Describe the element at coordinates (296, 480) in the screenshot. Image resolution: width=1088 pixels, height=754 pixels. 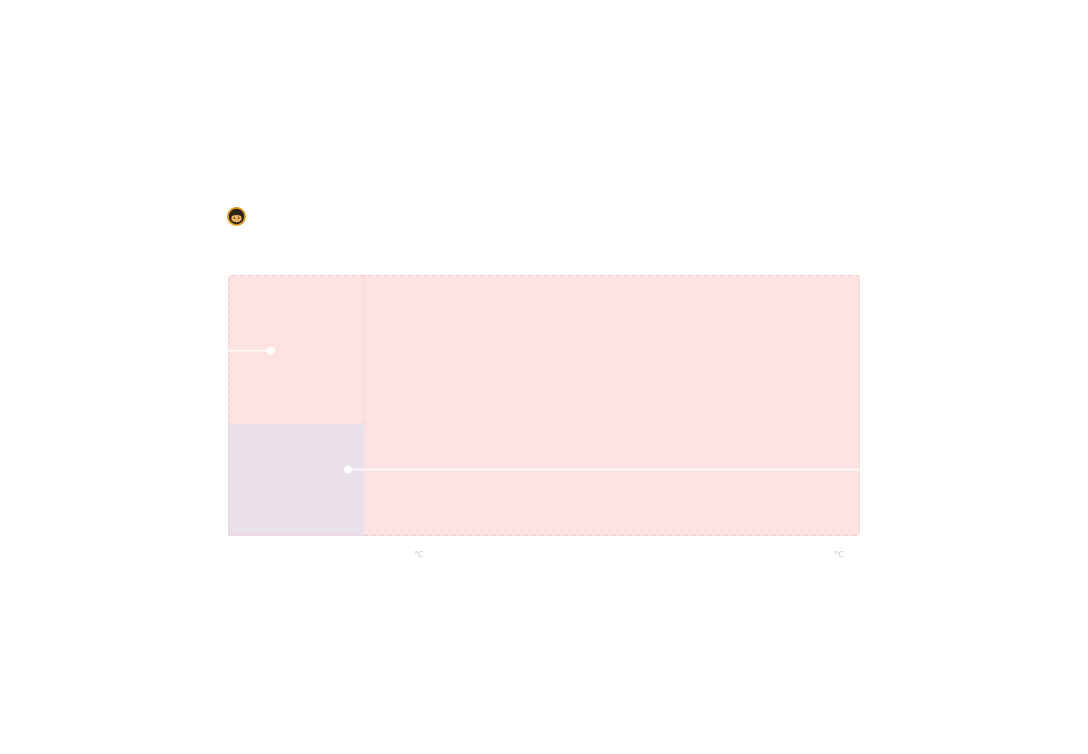
I see `zone-highlight` at that location.